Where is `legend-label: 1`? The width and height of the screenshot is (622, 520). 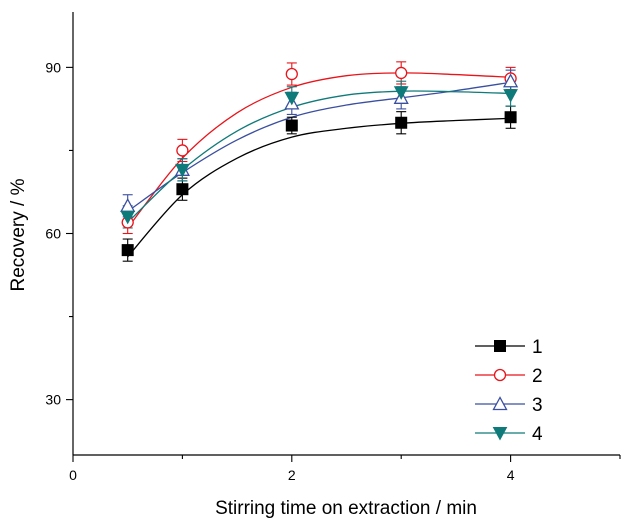 legend-label: 1 is located at coordinates (537, 347).